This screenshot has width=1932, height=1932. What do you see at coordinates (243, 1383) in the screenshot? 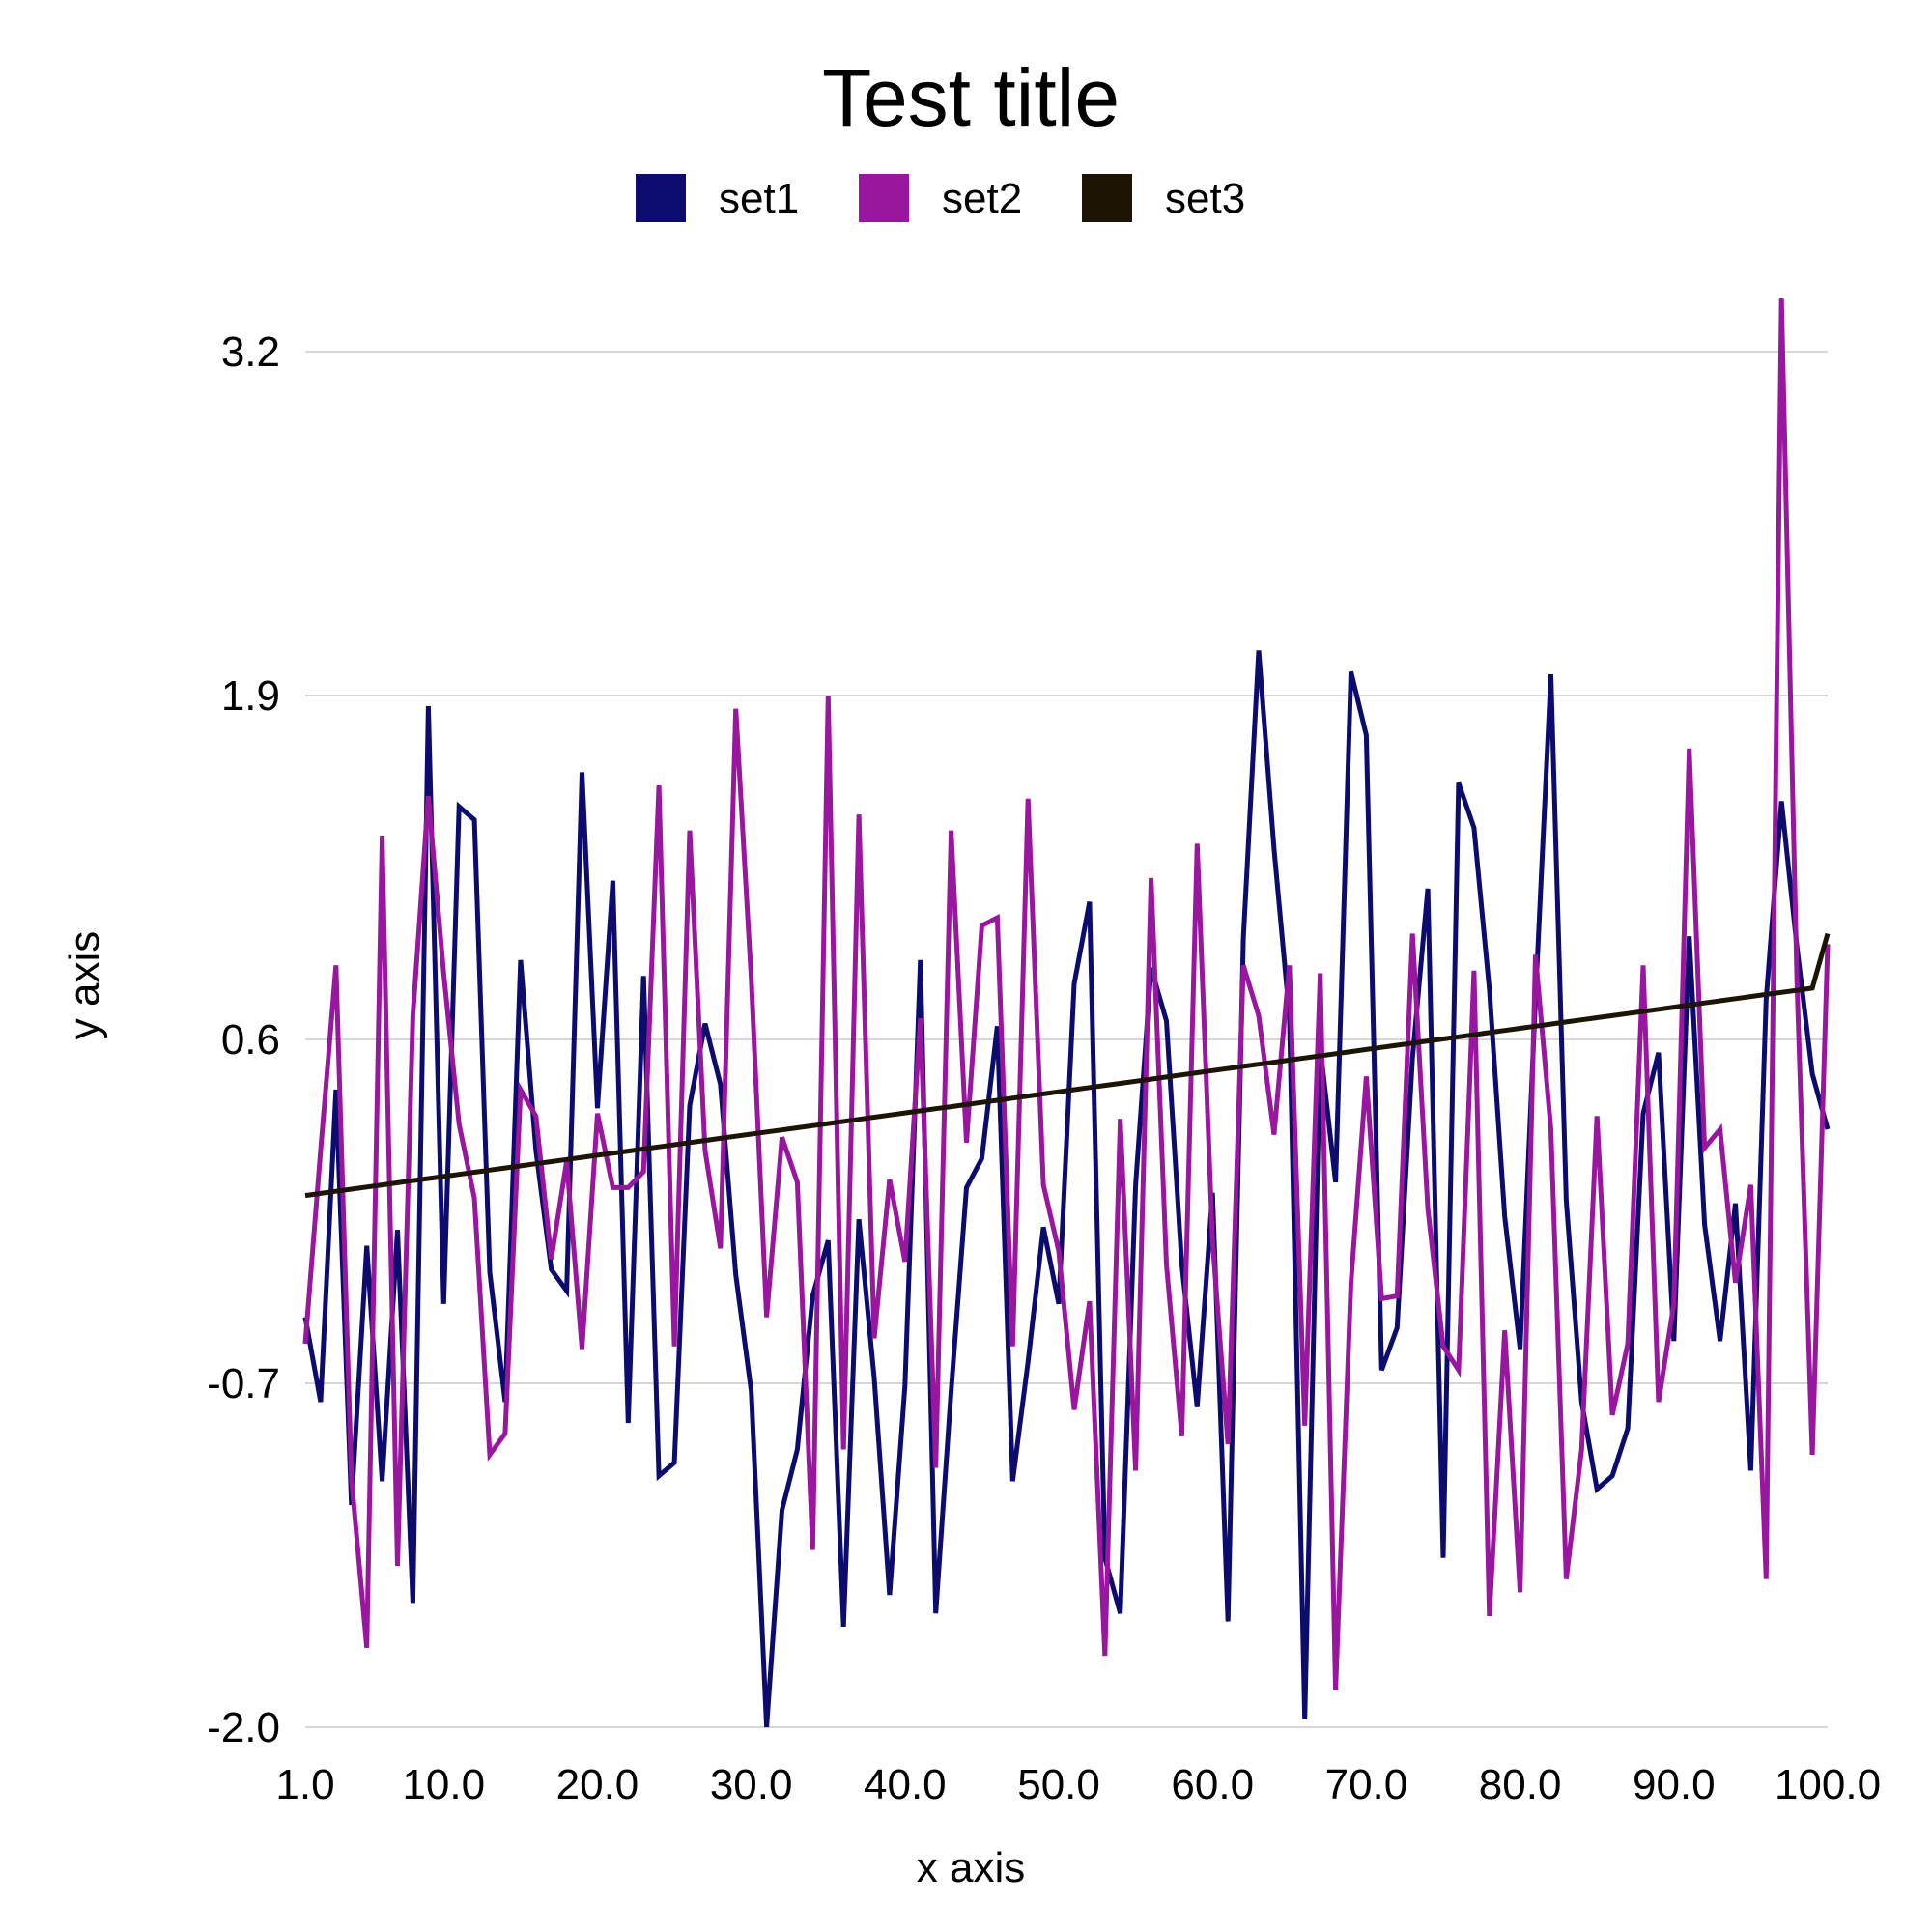
I see `y-tick-label: -0.7` at bounding box center [243, 1383].